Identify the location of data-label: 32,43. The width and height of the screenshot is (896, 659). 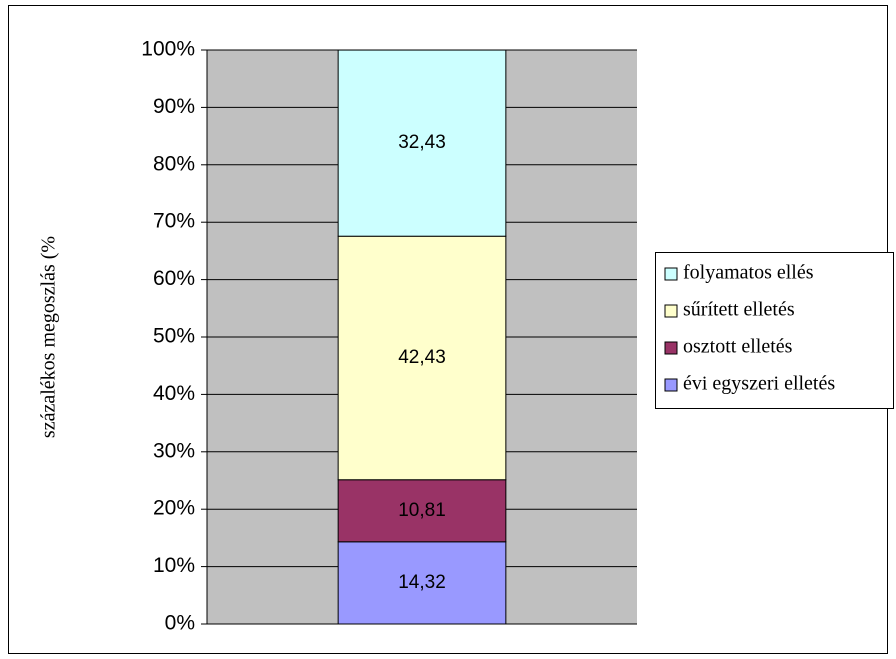
(422, 142).